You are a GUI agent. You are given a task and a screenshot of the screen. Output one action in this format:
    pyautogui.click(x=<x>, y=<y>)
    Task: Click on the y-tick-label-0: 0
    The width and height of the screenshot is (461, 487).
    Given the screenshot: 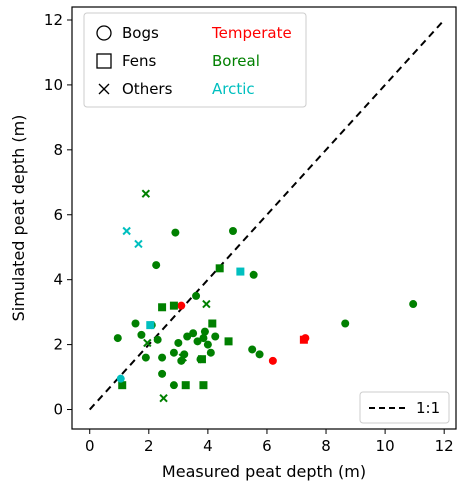 What is the action you would take?
    pyautogui.click(x=58, y=410)
    